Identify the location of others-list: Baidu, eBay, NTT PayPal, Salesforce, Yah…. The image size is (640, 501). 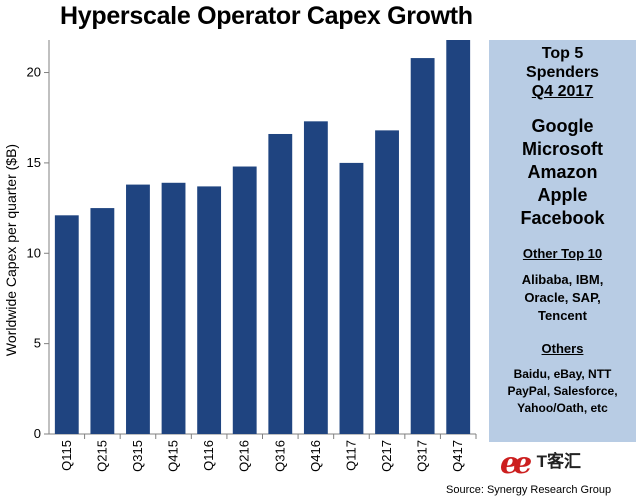
(562, 391).